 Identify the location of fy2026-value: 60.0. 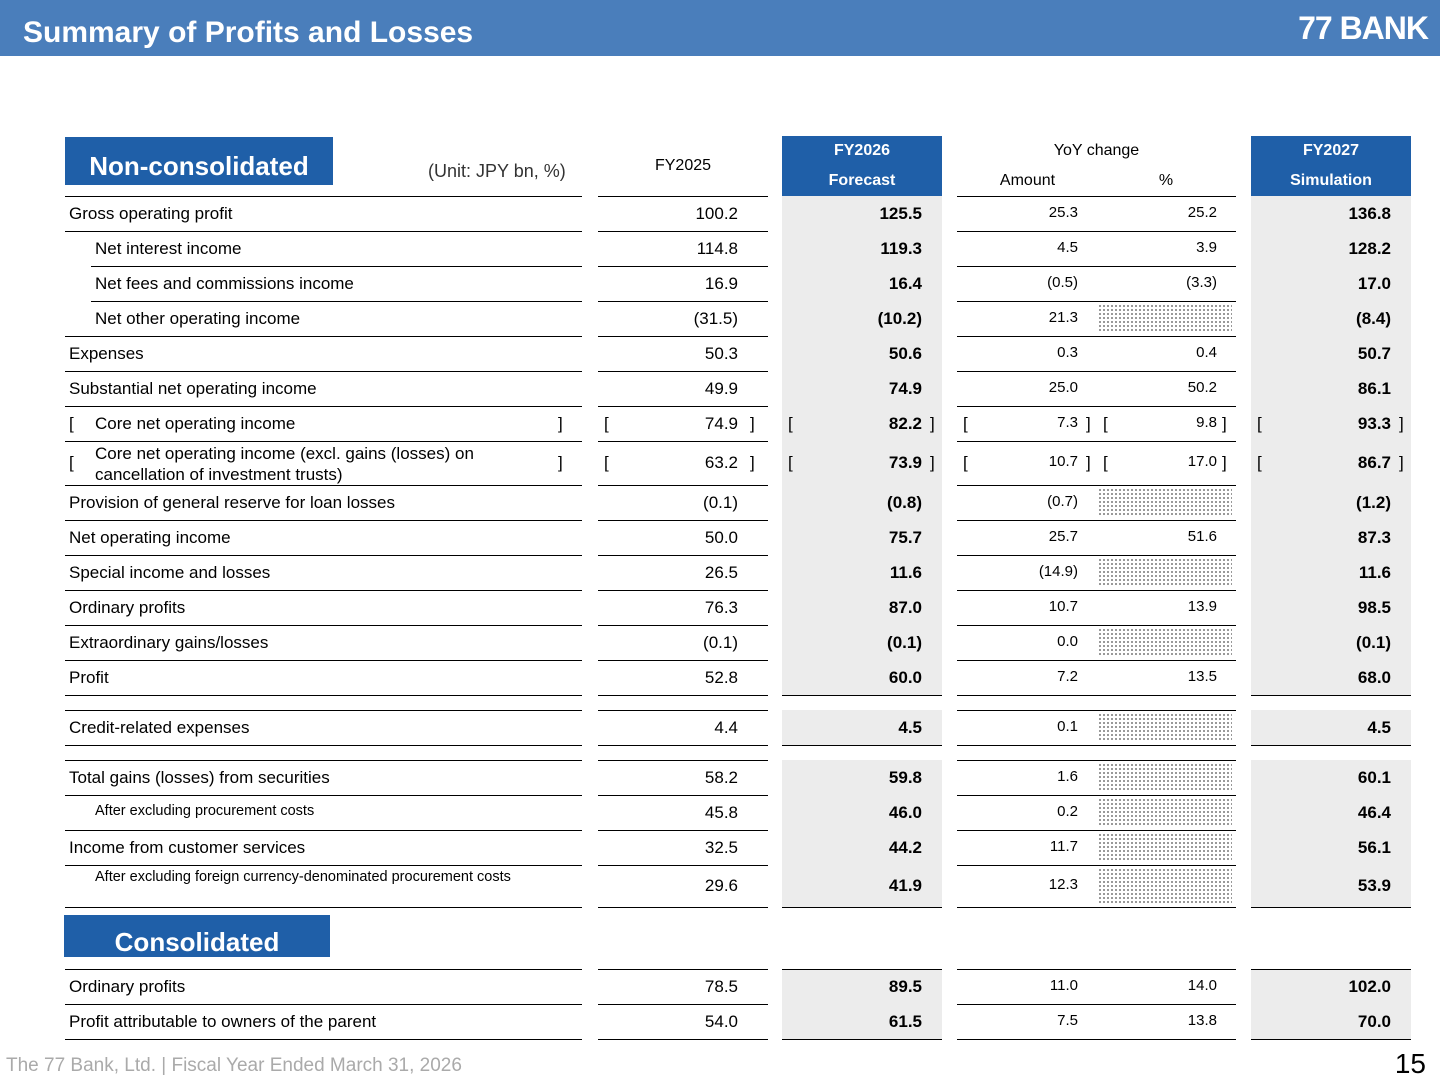
(905, 677).